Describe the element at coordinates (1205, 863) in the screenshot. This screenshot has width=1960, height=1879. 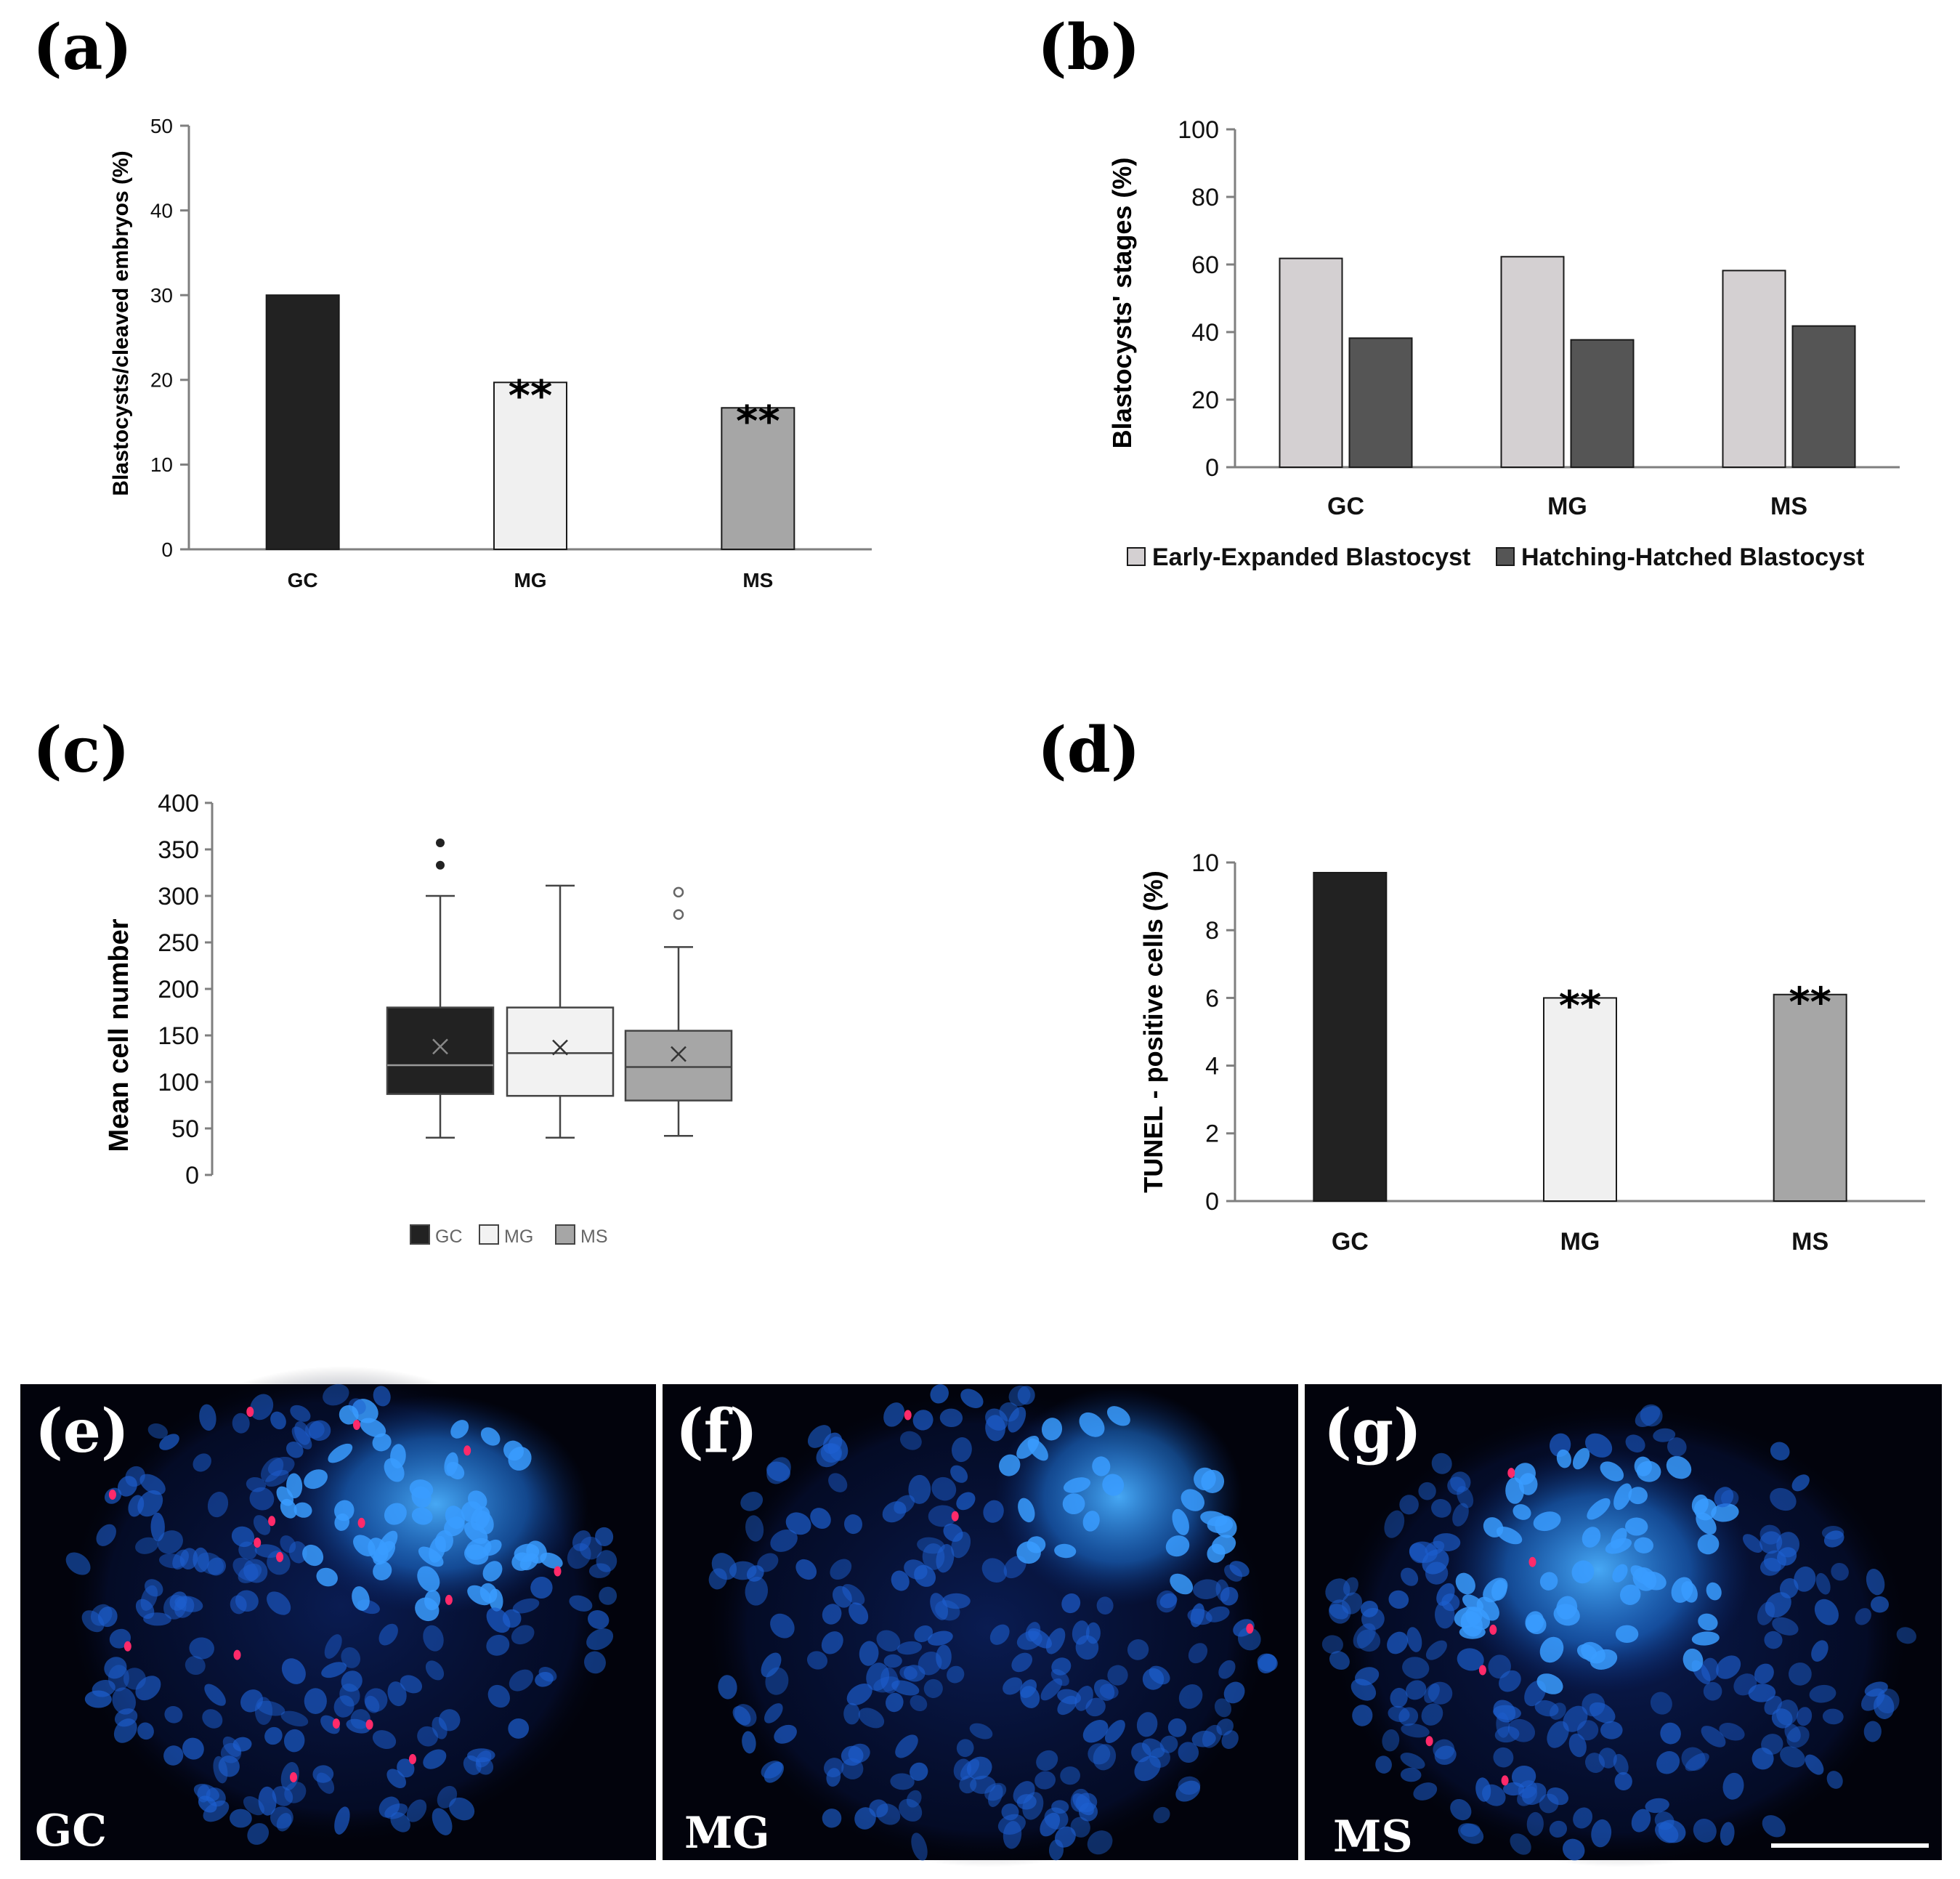
I see `chart-d-y-tick-label: 10` at that location.